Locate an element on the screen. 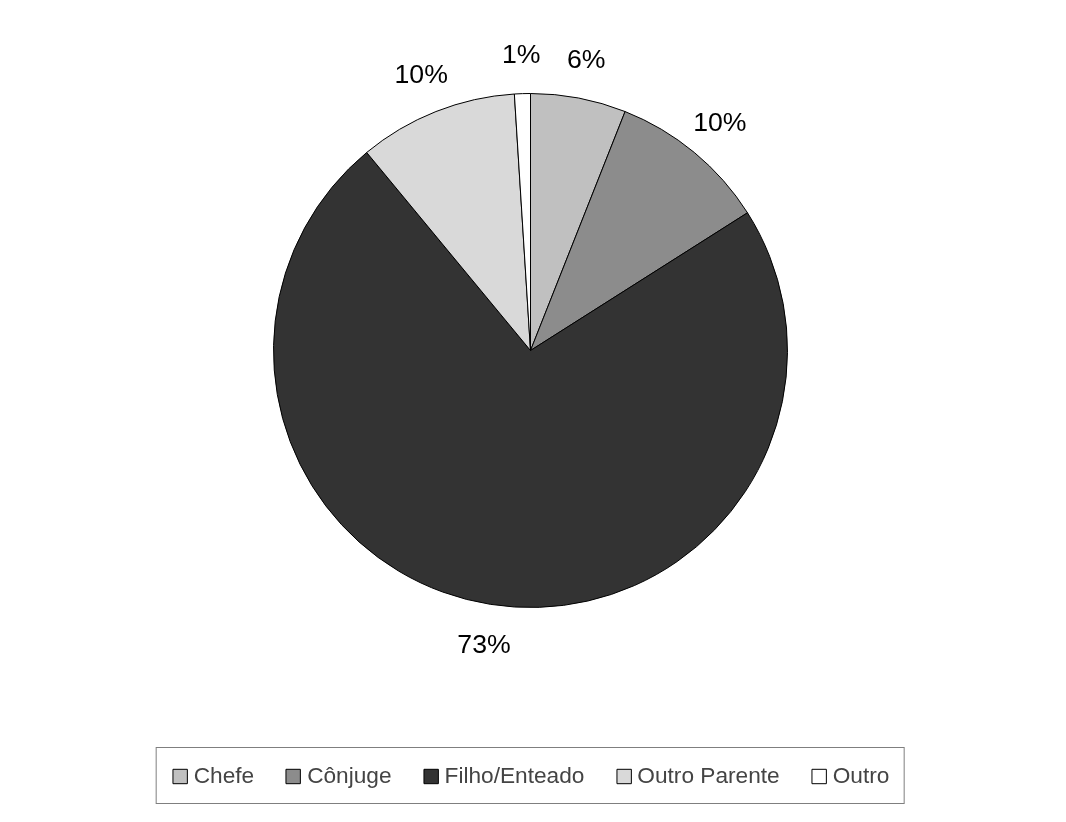 This screenshot has width=1066, height=822. data-label: 1% is located at coordinates (521, 53).